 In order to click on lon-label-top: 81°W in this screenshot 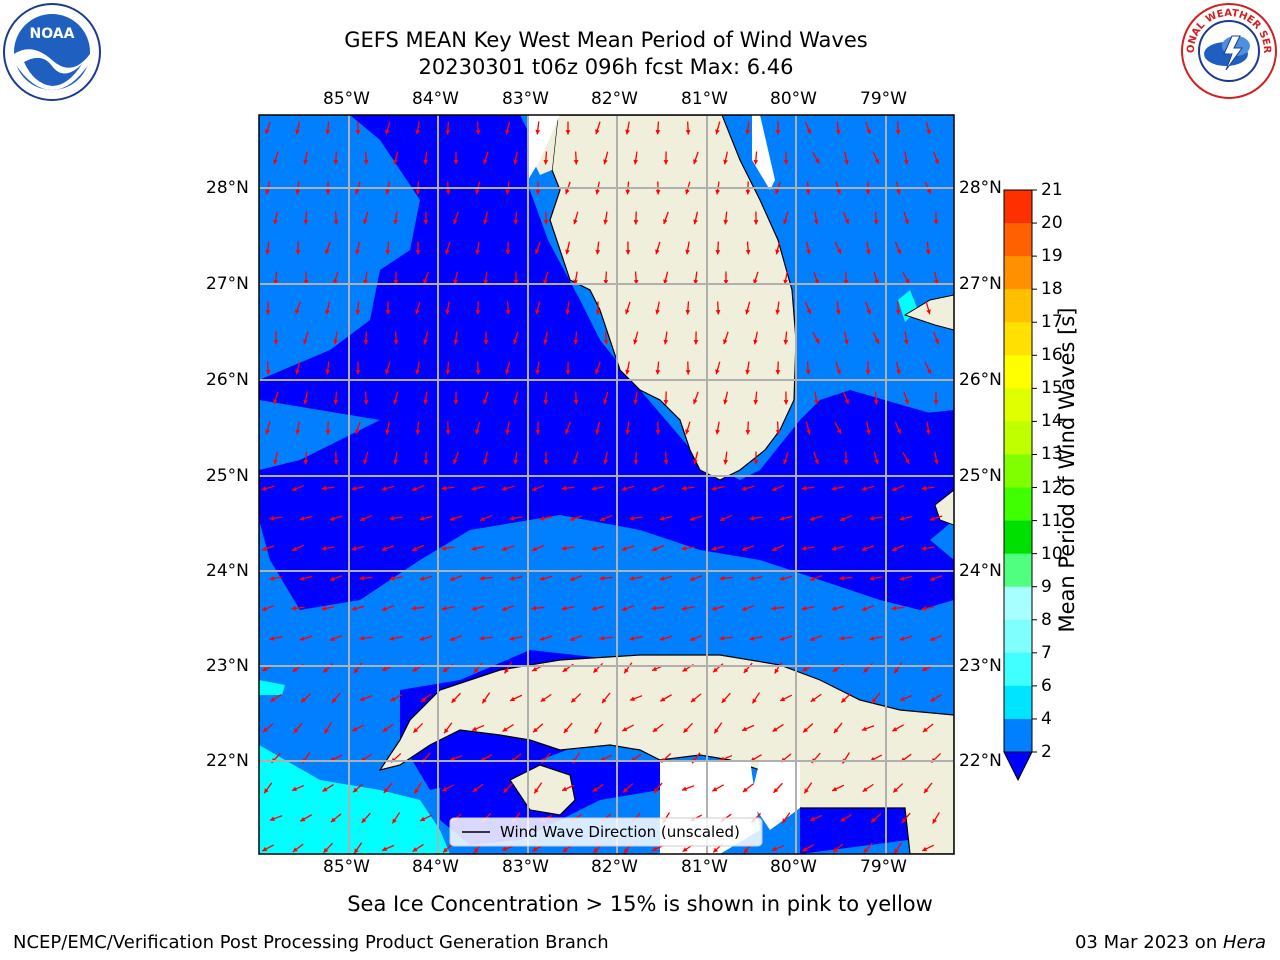, I will do `click(704, 99)`.